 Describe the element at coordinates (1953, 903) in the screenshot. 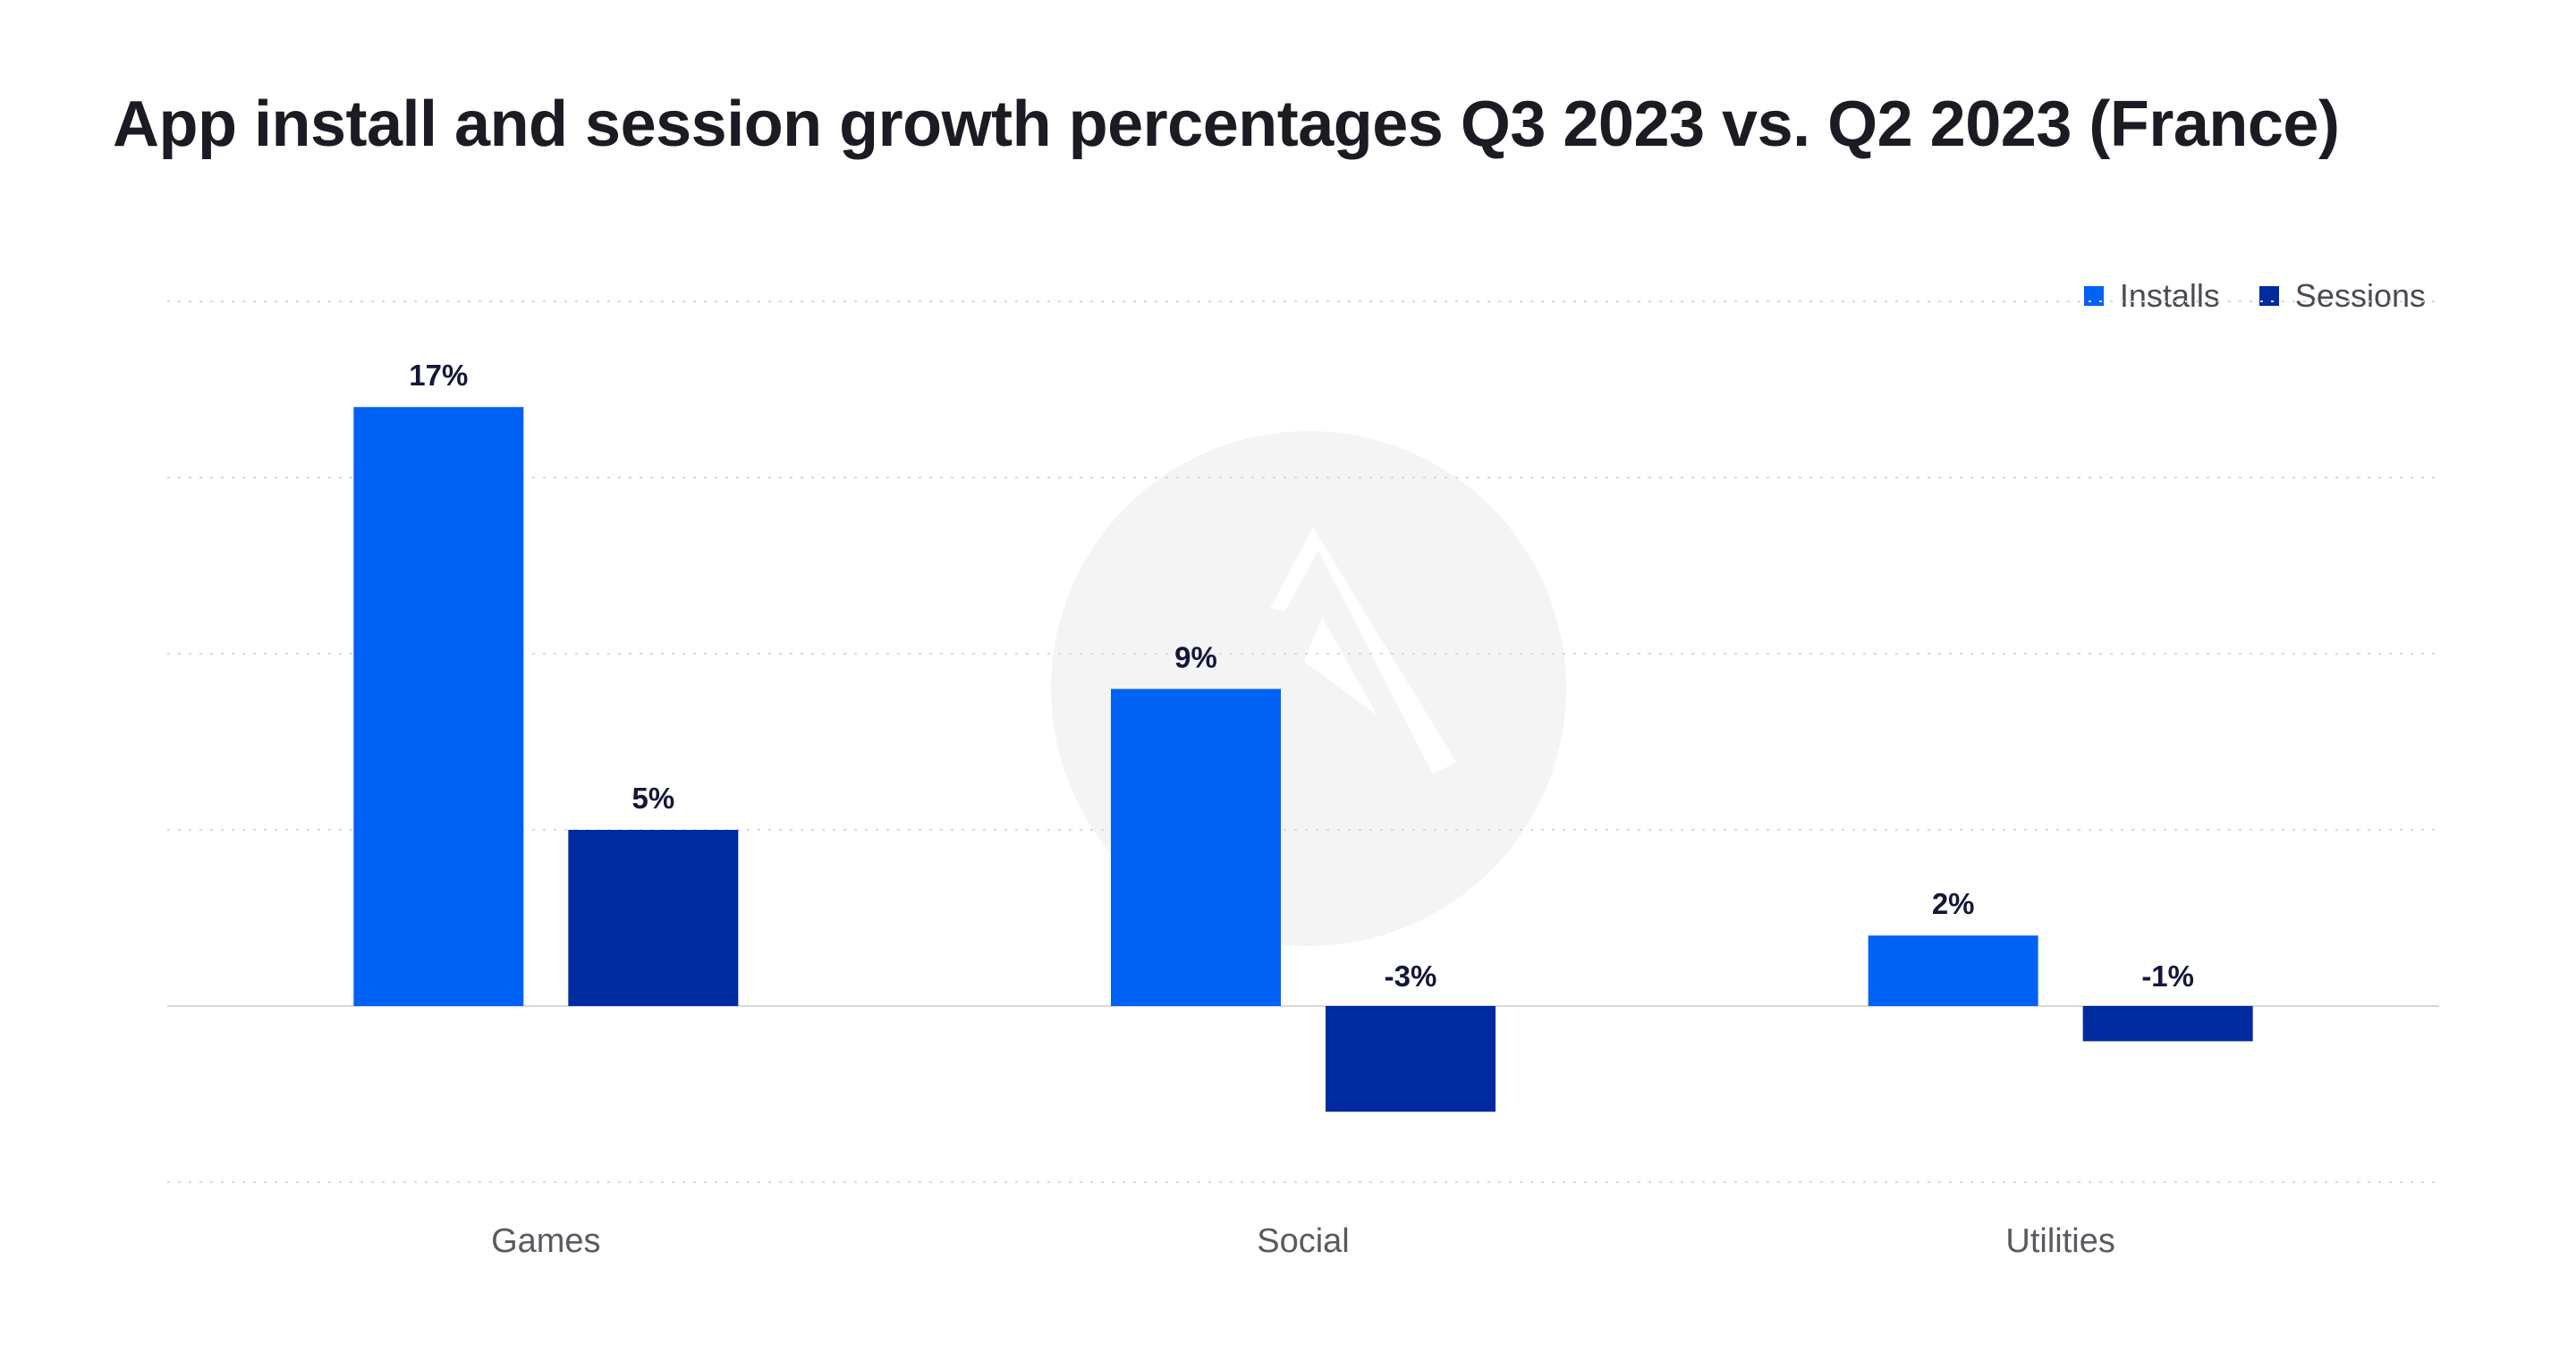

I see `data-label: 2%` at that location.